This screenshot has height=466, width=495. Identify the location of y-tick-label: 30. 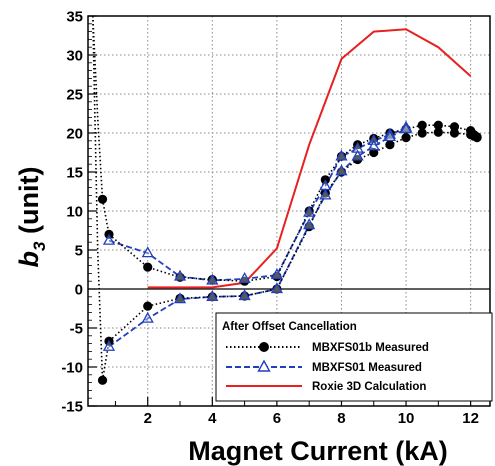
(74, 56).